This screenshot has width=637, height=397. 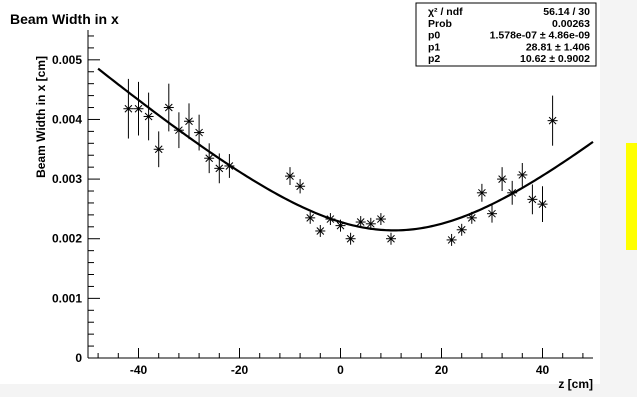 I want to click on x-tick-label: -40, so click(x=139, y=370).